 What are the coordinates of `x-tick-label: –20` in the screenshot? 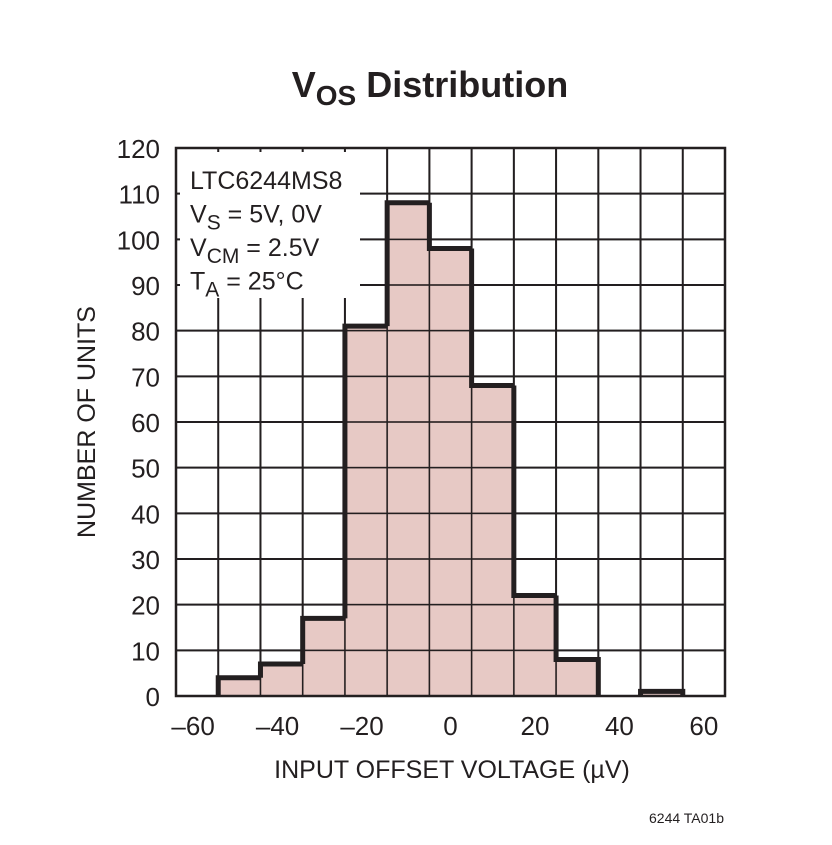 It's located at (361, 726).